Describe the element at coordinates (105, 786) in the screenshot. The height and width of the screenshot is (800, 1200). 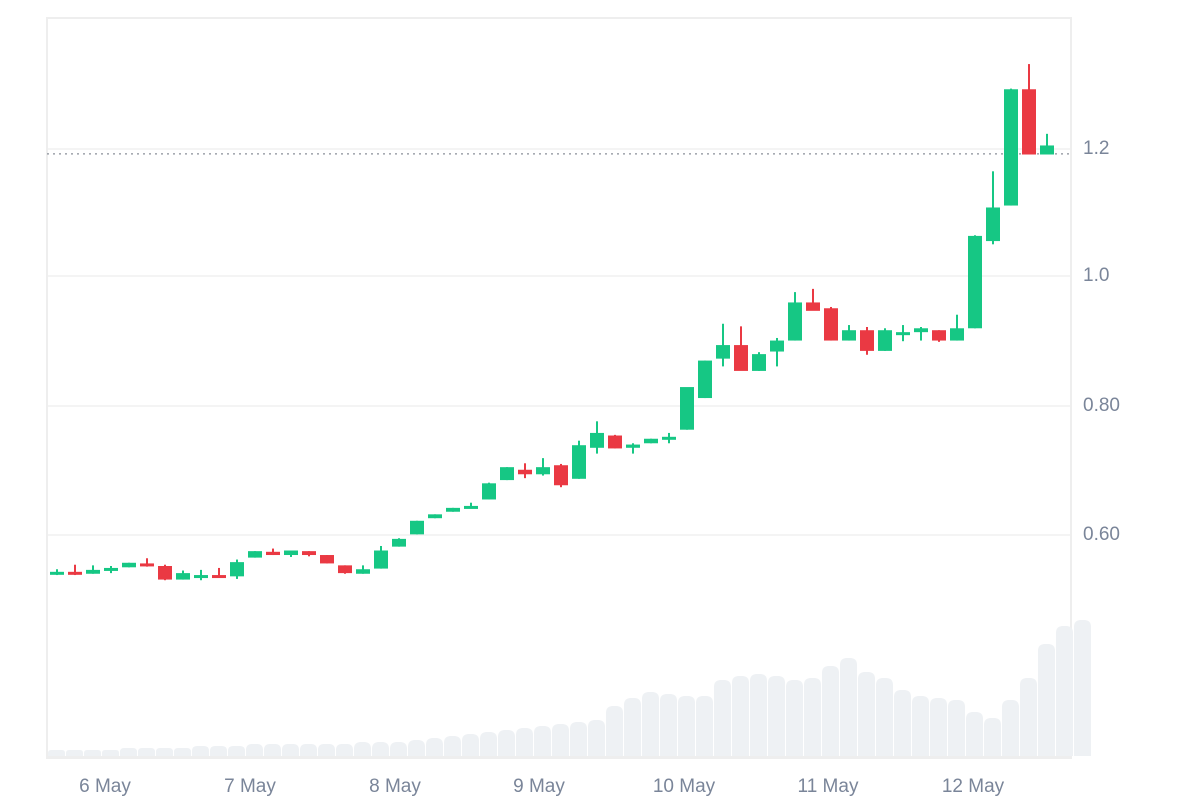
I see `x-tick-label: 6 May` at that location.